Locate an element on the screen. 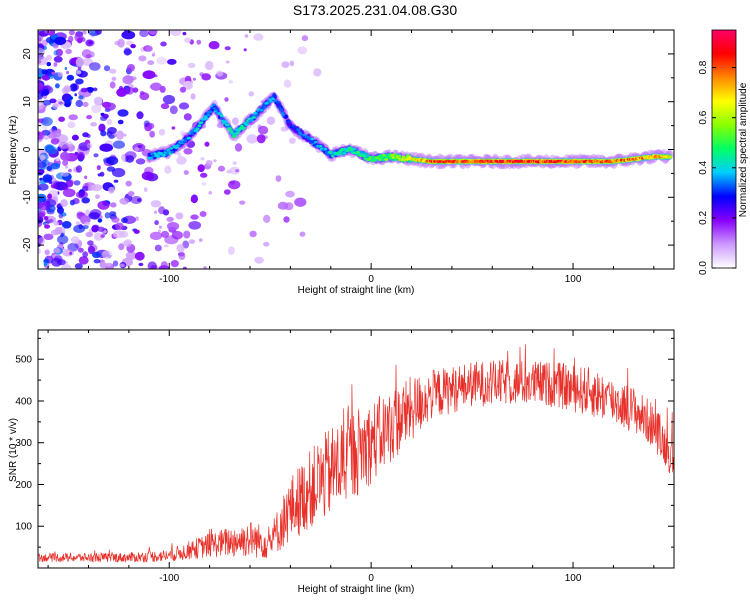 This screenshot has height=600, width=750. snr-x-axis-label: Height of straight line (km) is located at coordinates (356, 589).